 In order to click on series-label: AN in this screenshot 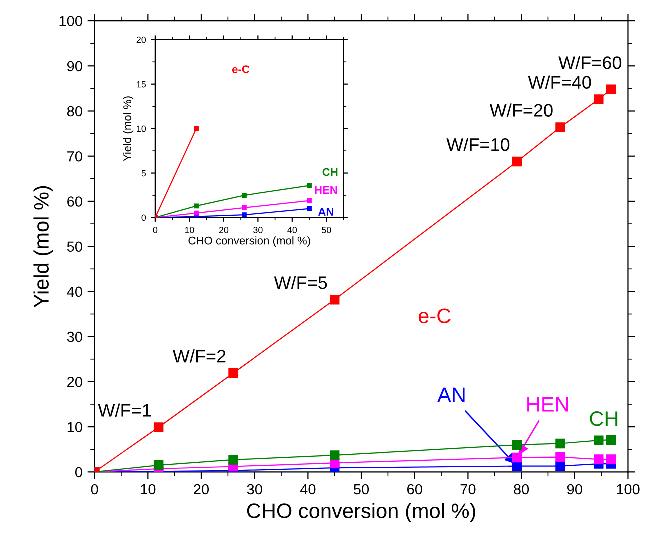, I will do `click(326, 212)`.